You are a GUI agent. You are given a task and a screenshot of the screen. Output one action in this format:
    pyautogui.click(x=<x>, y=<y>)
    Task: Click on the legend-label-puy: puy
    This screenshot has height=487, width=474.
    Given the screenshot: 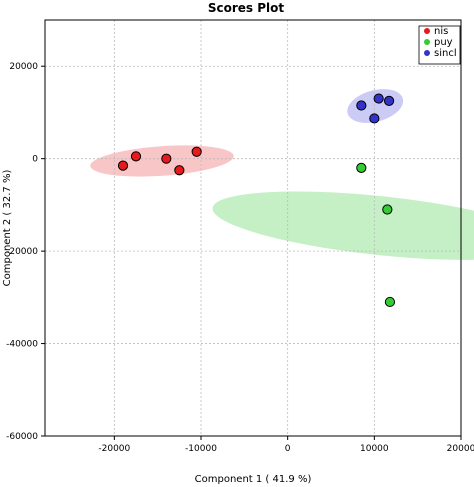 What is the action you would take?
    pyautogui.click(x=443, y=42)
    